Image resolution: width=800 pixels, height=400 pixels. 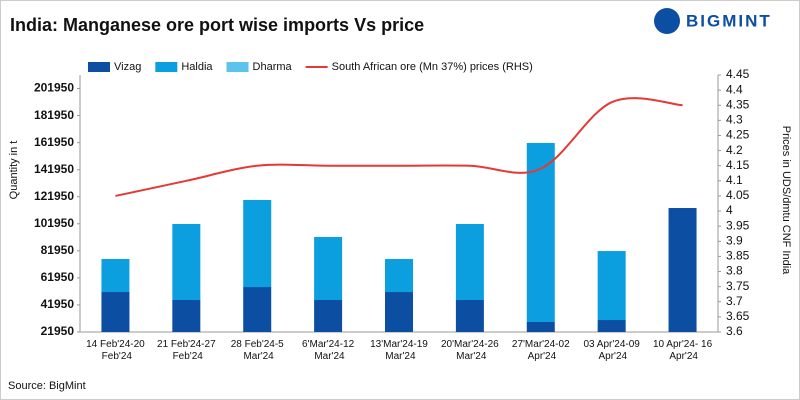 I want to click on y-tick-label: 141950, so click(x=54, y=169).